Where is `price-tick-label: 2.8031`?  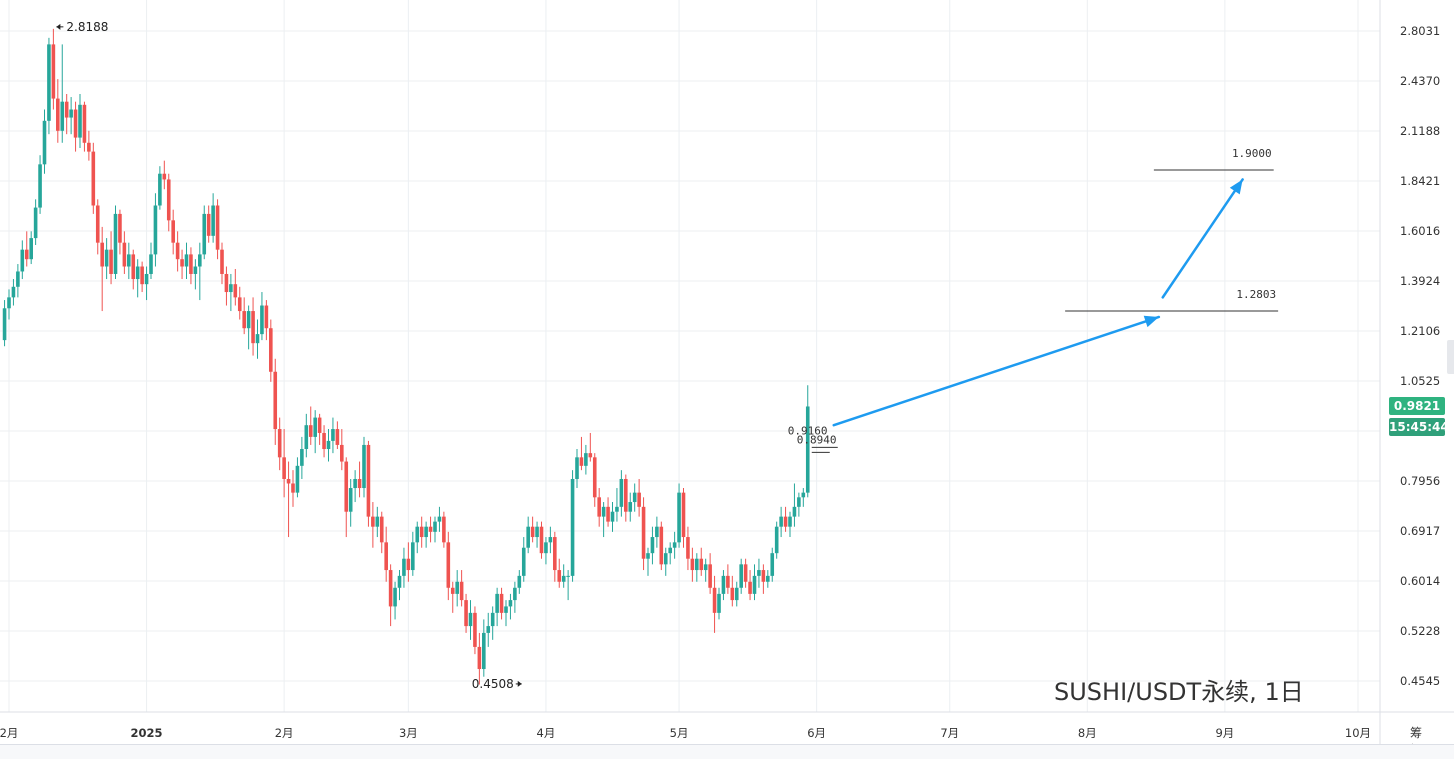
price-tick-label: 2.8031 is located at coordinates (1420, 31).